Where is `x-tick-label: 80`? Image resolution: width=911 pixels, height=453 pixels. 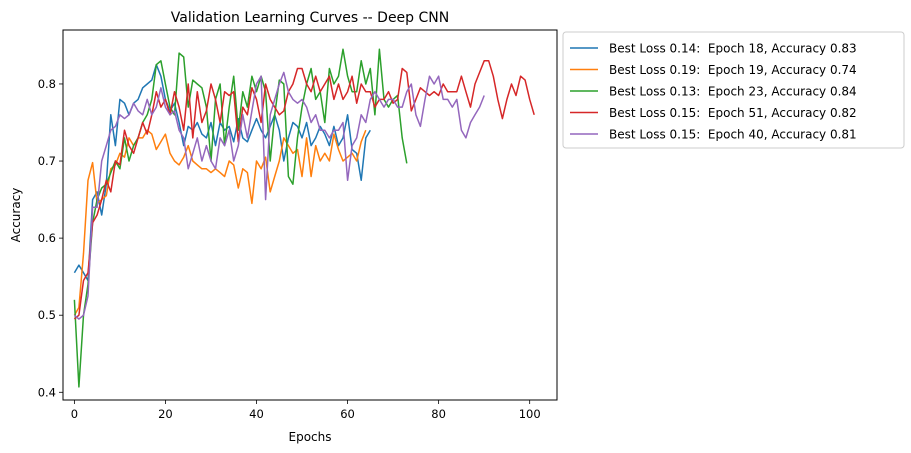 x-tick-label: 80 is located at coordinates (438, 414).